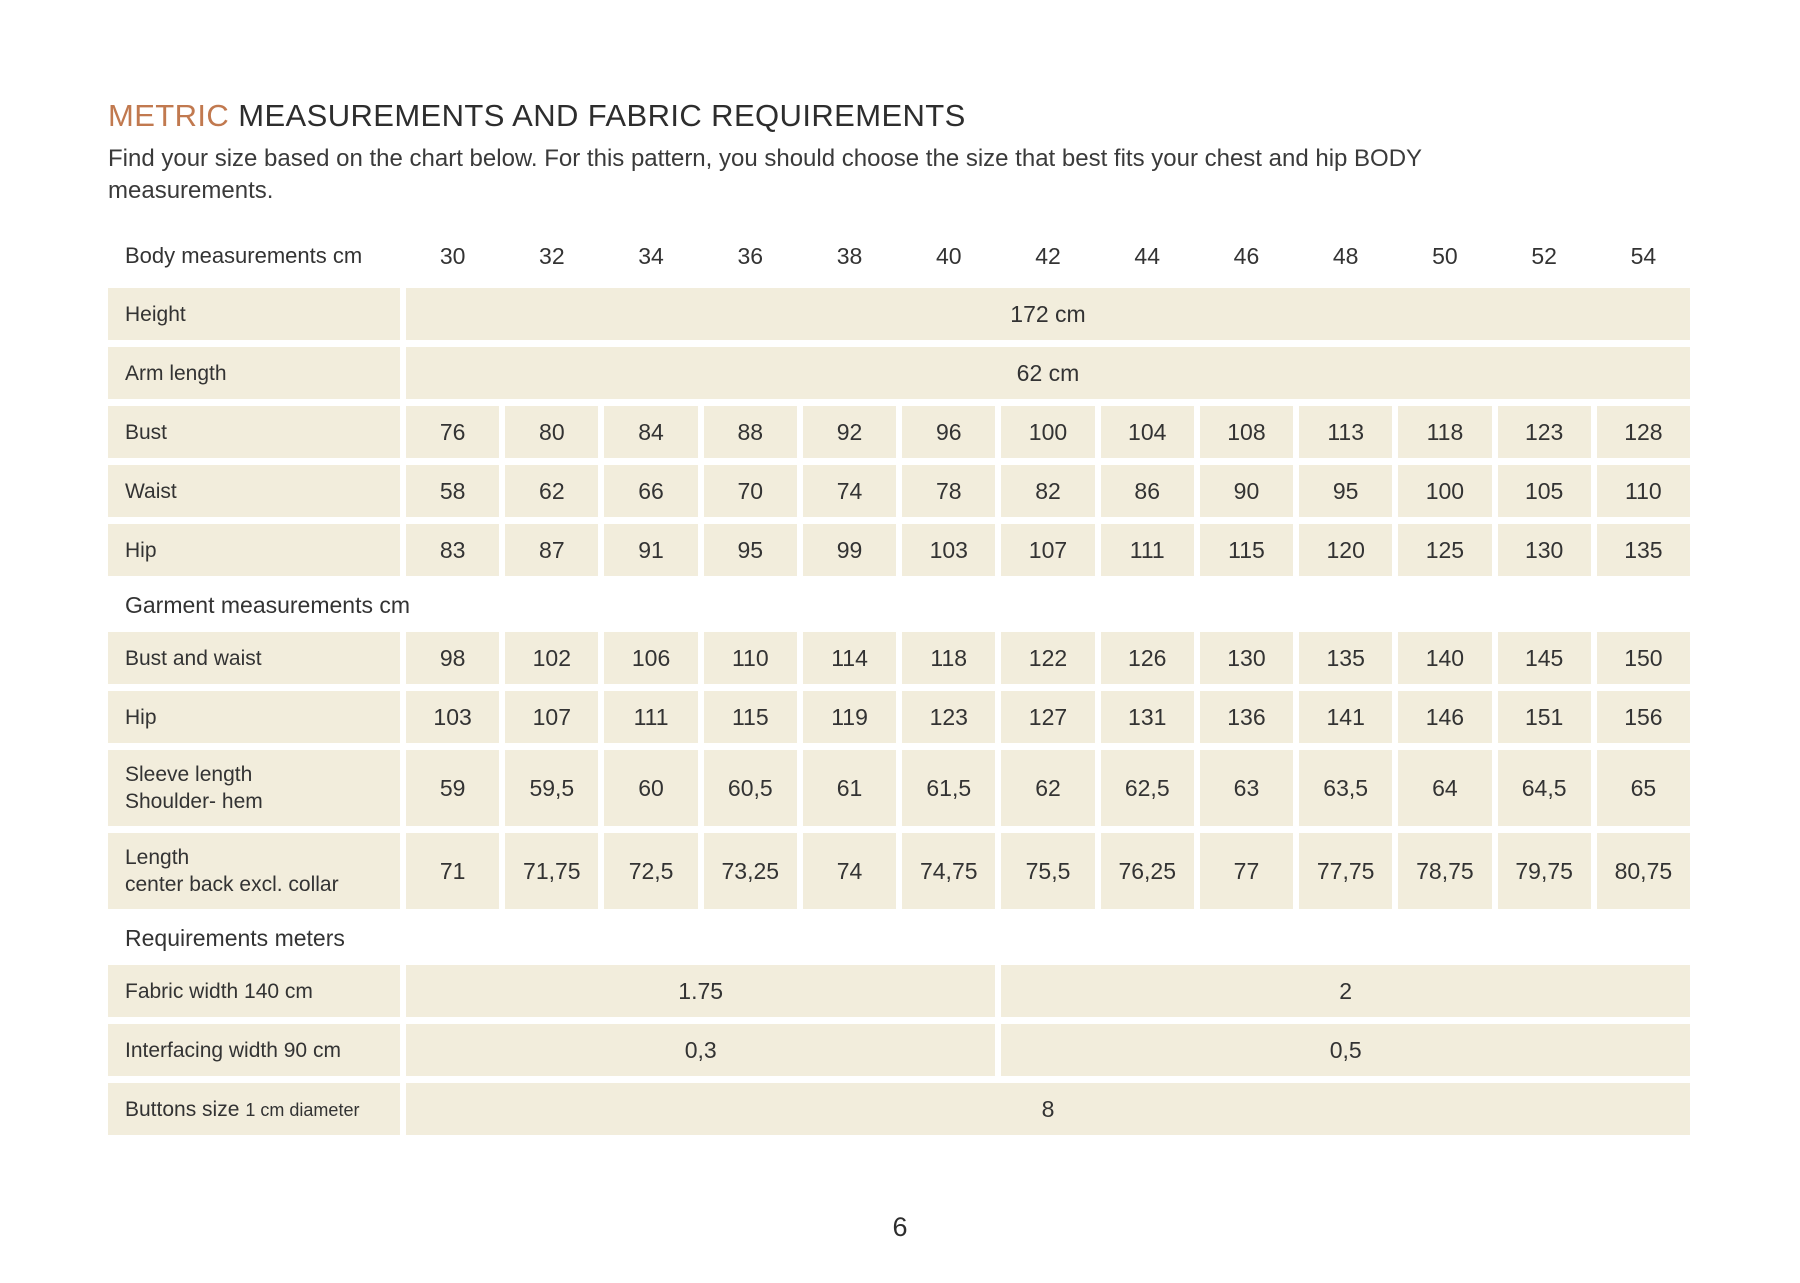  Describe the element at coordinates (254, 373) in the screenshot. I see `row-label: Arm length` at that location.